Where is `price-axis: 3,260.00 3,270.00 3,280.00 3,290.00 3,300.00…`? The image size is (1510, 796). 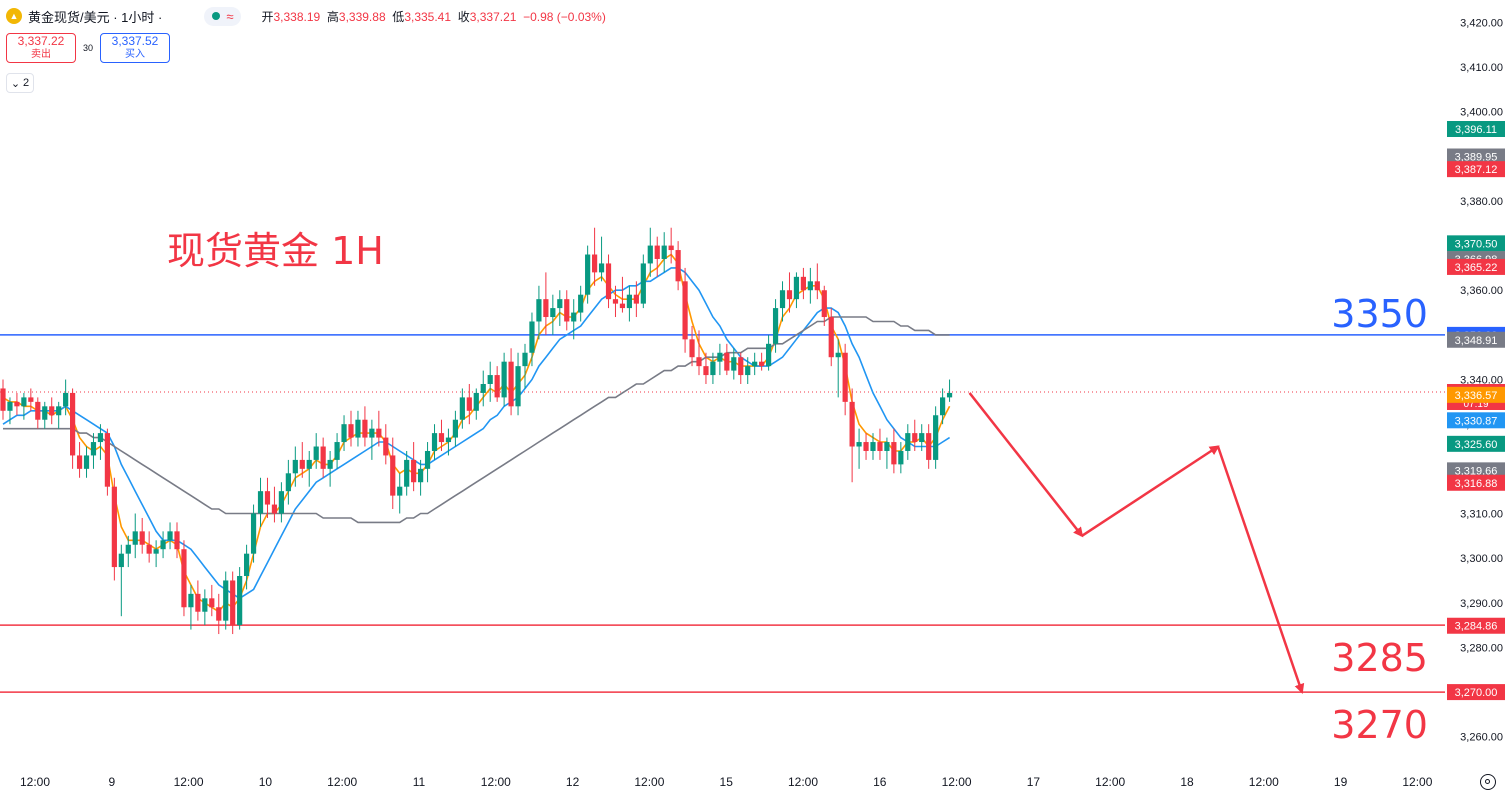
price-axis: 3,260.00 3,270.00 3,280.00 3,290.00 3,300.00… is located at coordinates (1477, 398).